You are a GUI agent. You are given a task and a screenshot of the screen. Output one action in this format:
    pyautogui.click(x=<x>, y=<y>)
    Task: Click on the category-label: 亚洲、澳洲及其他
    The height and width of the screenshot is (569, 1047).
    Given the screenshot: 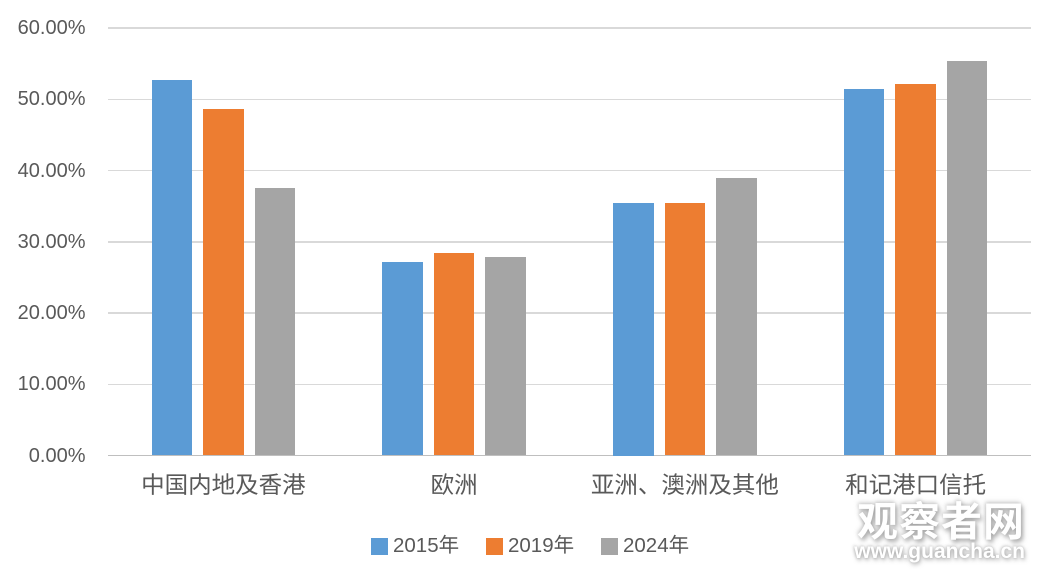 What is the action you would take?
    pyautogui.click(x=684, y=485)
    